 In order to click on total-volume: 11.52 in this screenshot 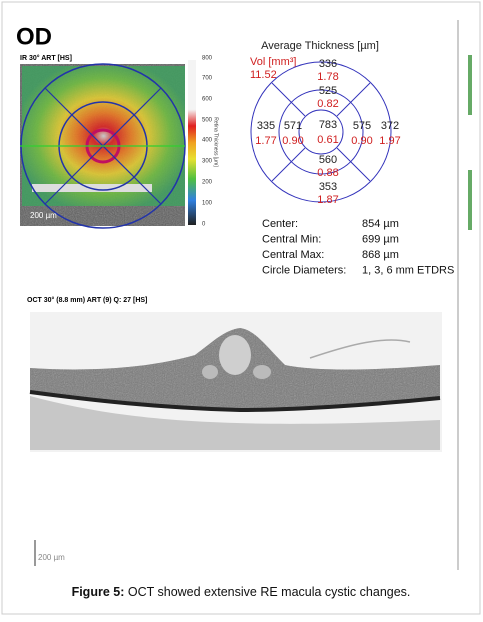, I will do `click(263, 75)`.